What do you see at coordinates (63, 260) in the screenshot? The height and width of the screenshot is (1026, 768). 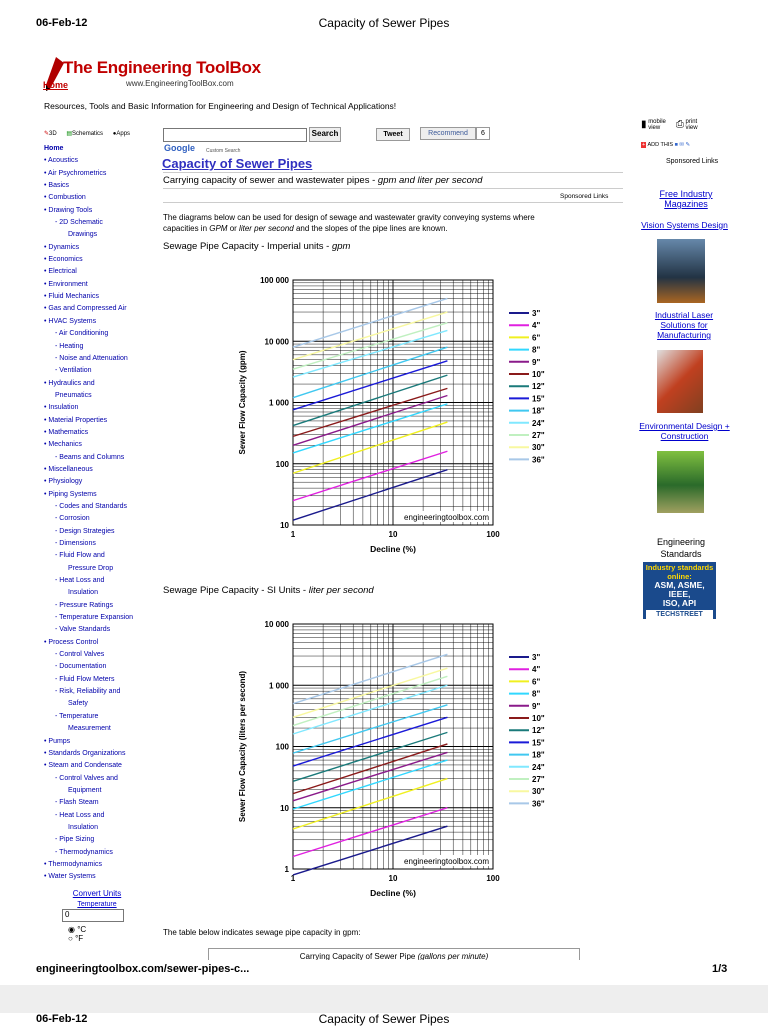 I see `sidebar-item: • Economics` at bounding box center [63, 260].